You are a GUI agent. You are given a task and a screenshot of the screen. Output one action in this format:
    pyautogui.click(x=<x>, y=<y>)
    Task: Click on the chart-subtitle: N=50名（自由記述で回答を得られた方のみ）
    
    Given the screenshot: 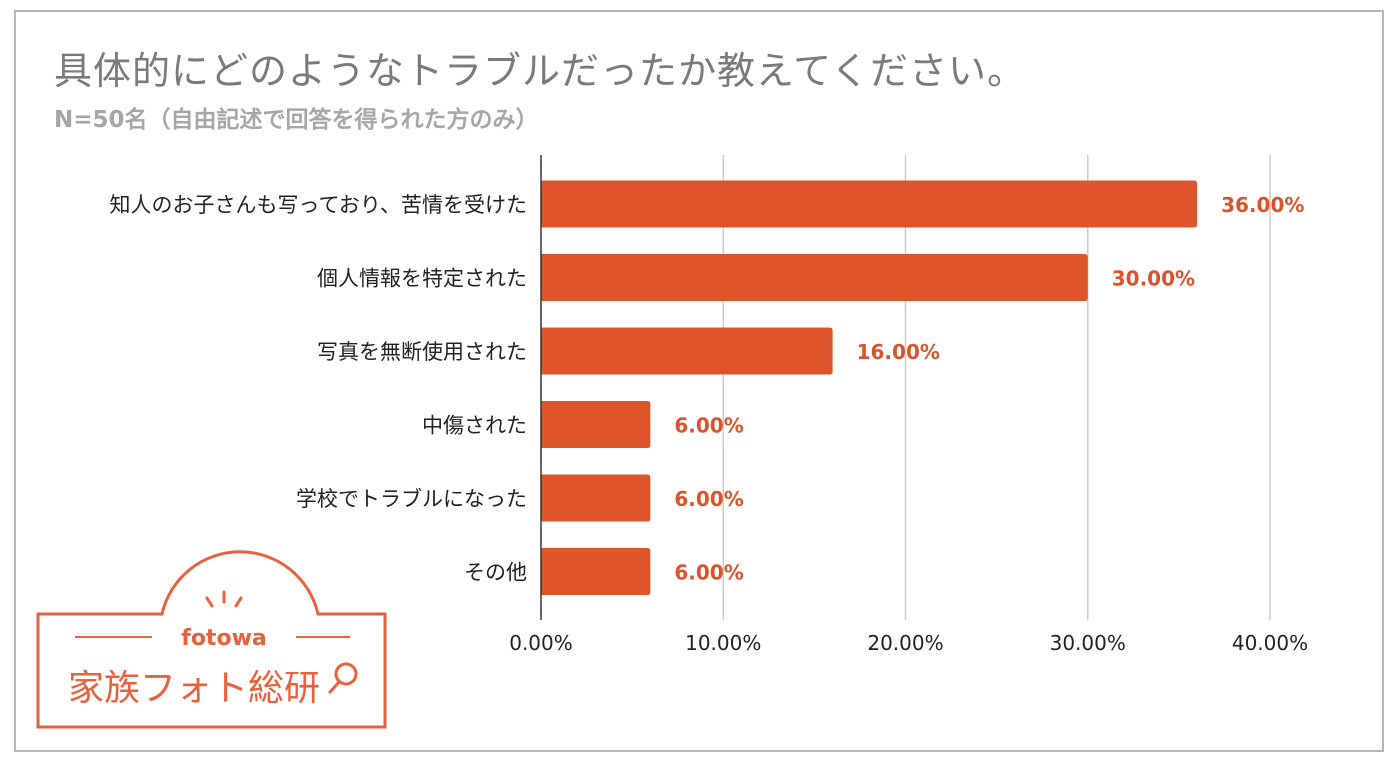 What is the action you would take?
    pyautogui.click(x=296, y=120)
    